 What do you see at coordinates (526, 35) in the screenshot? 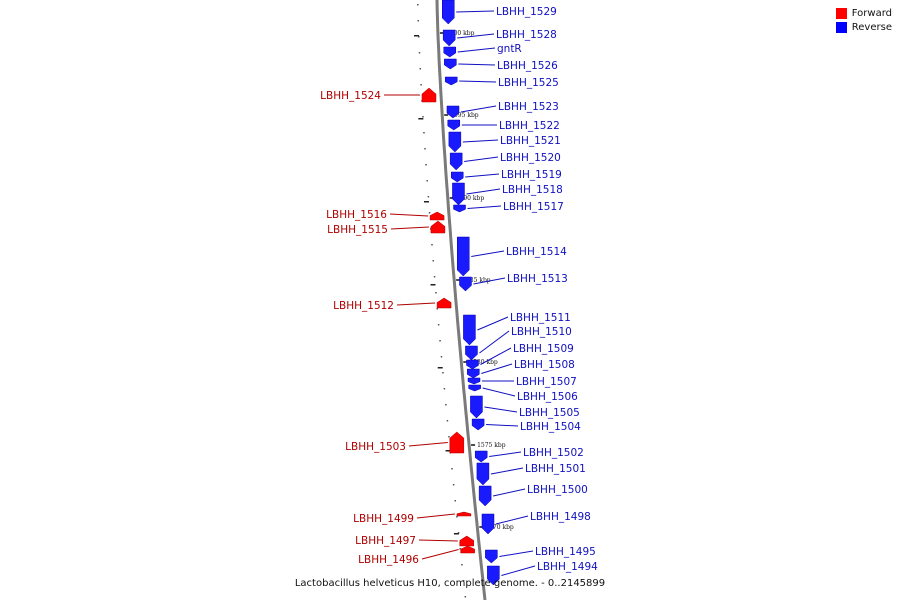
I see `reverse-gene-label: LBHH_1528` at bounding box center [526, 35].